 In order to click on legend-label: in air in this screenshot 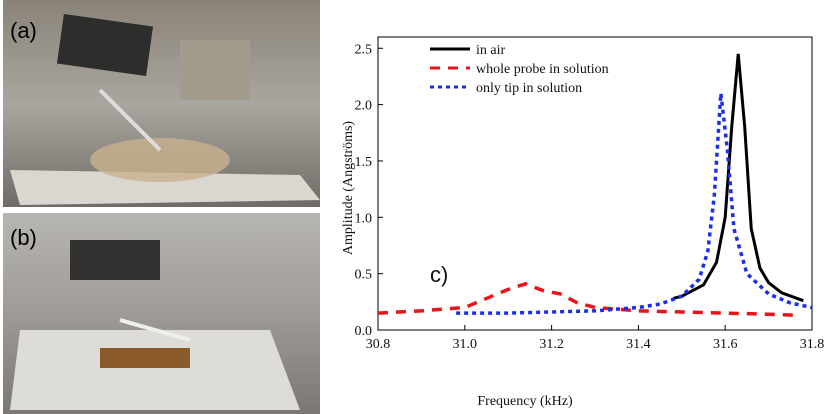, I will do `click(490, 50)`.